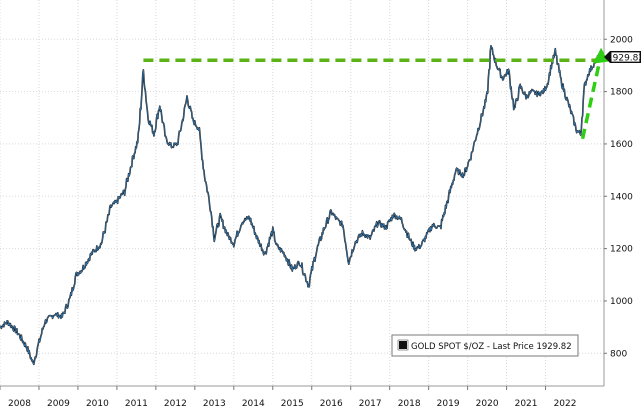  Describe the element at coordinates (253, 404) in the screenshot. I see `x-tick-label: 2014` at that location.